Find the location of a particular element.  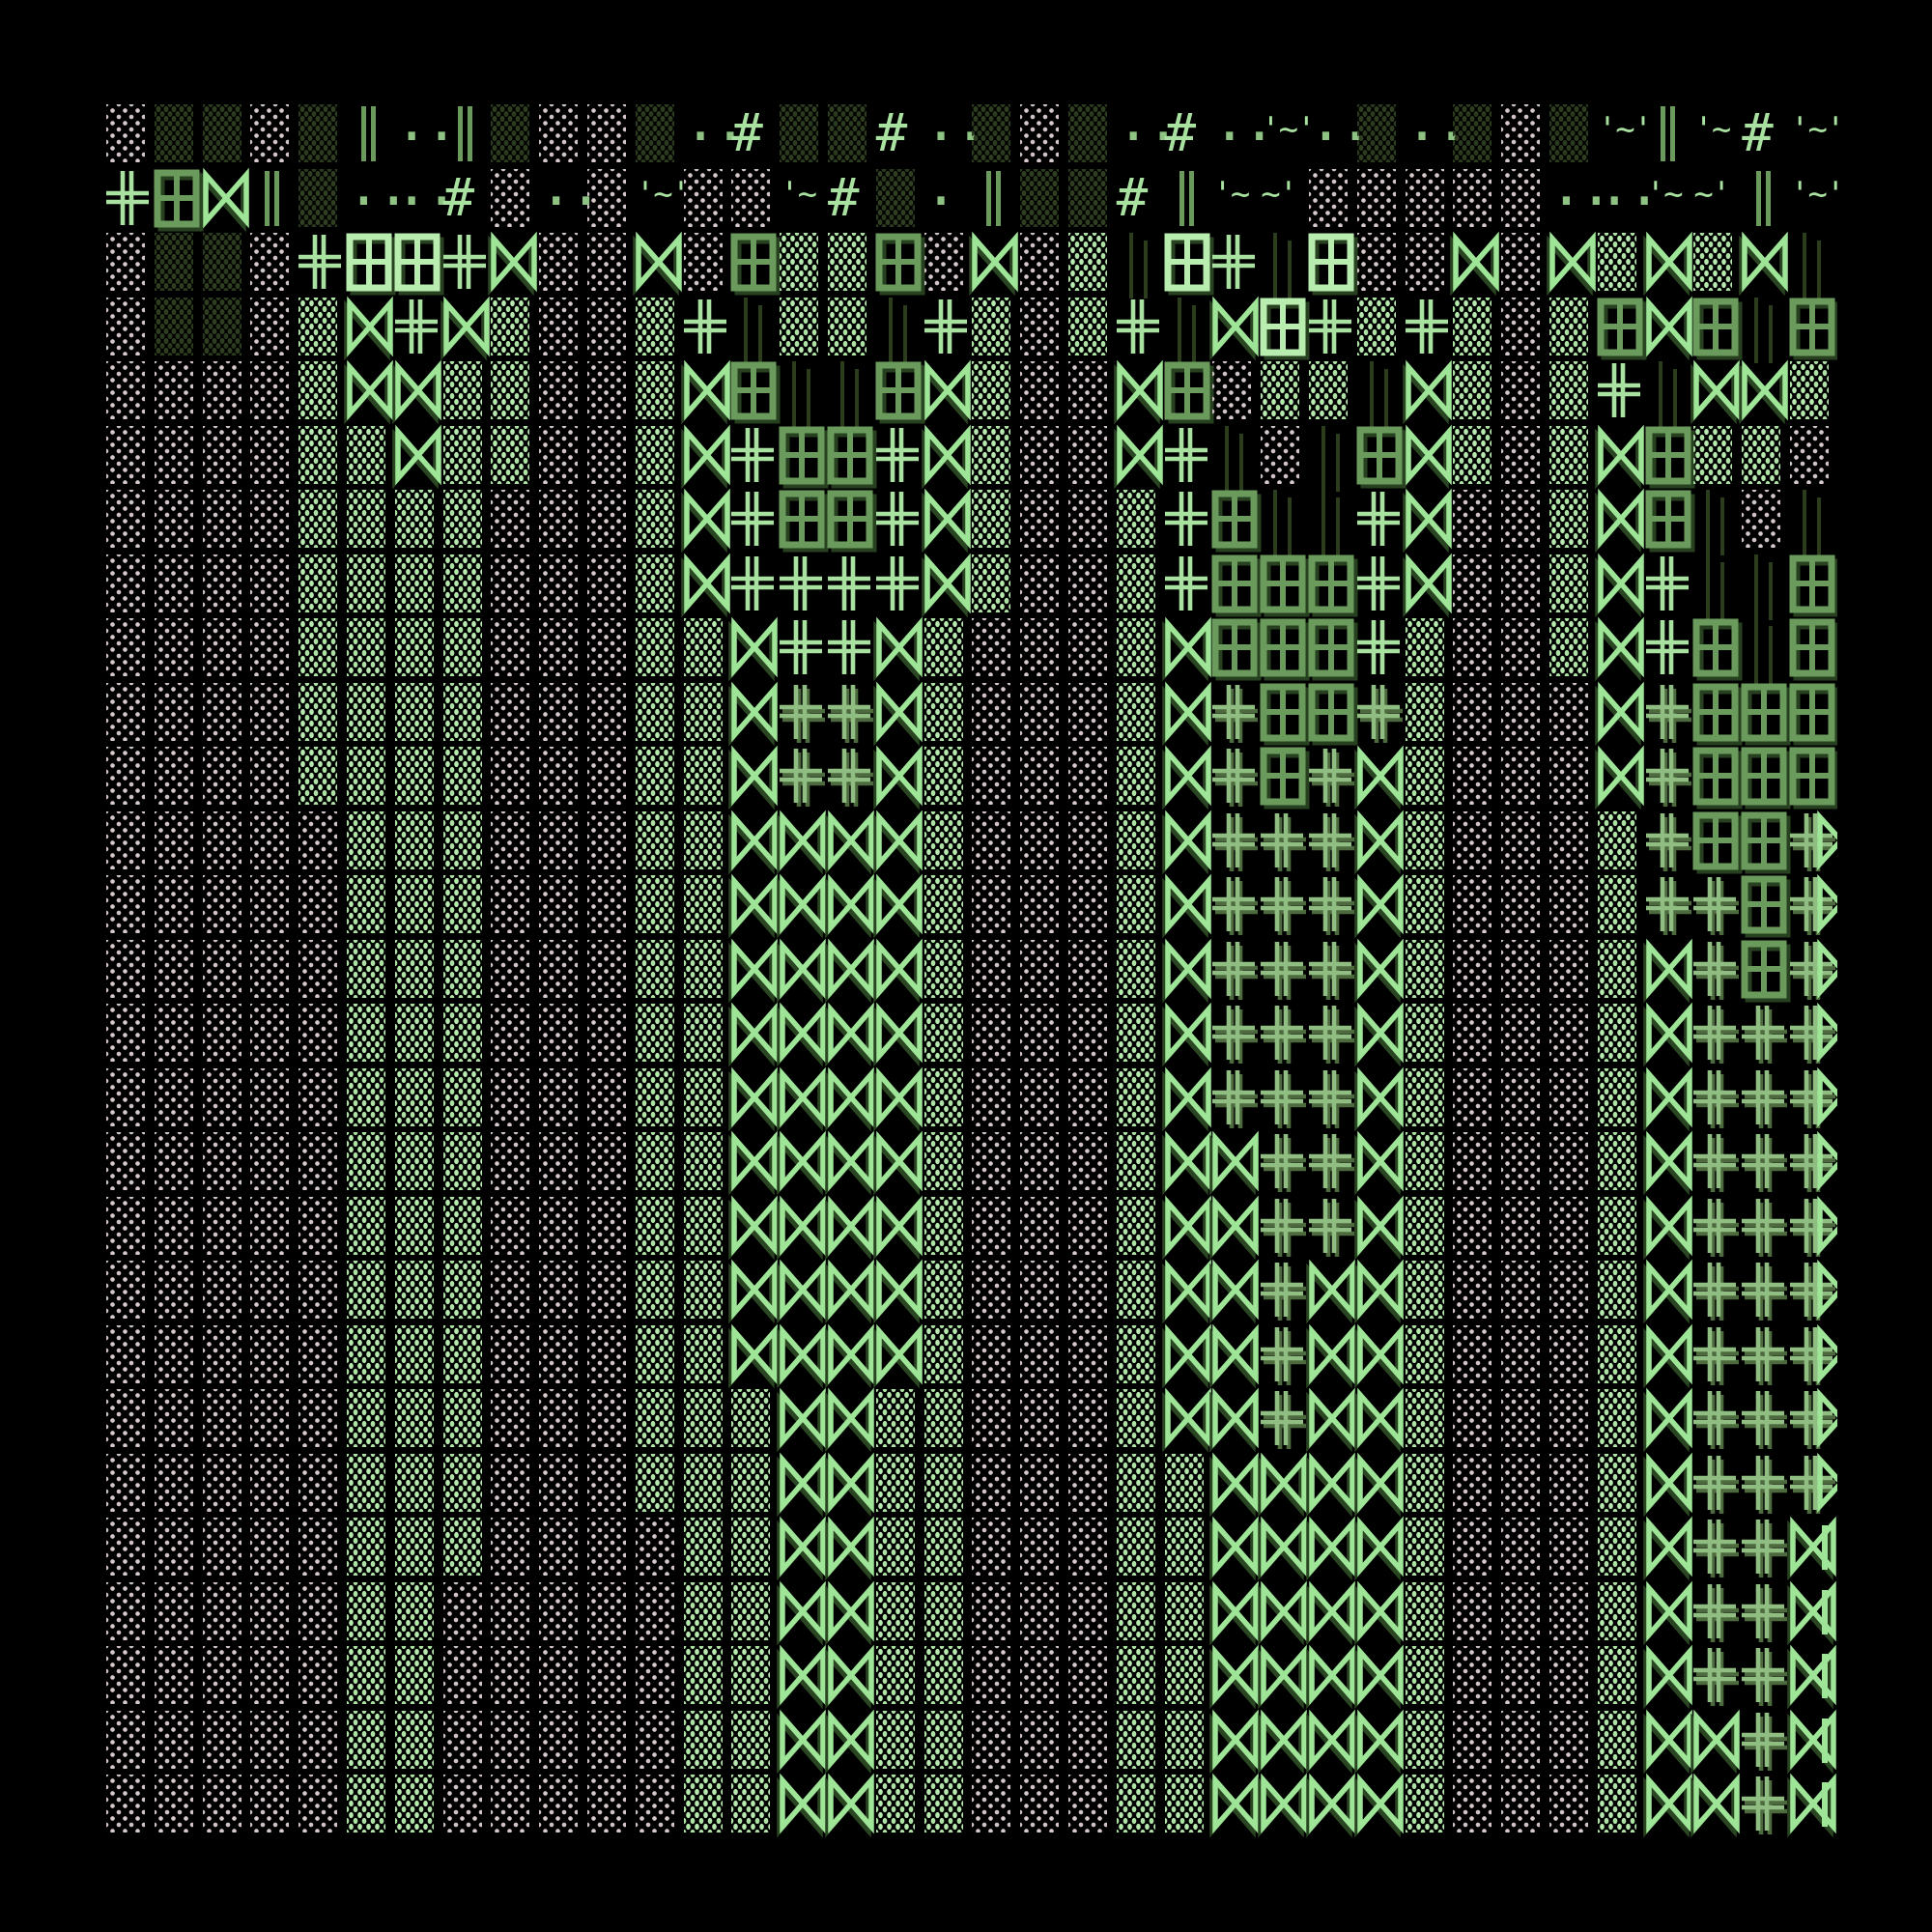

glyph-window-light is located at coordinates (1189, 264).